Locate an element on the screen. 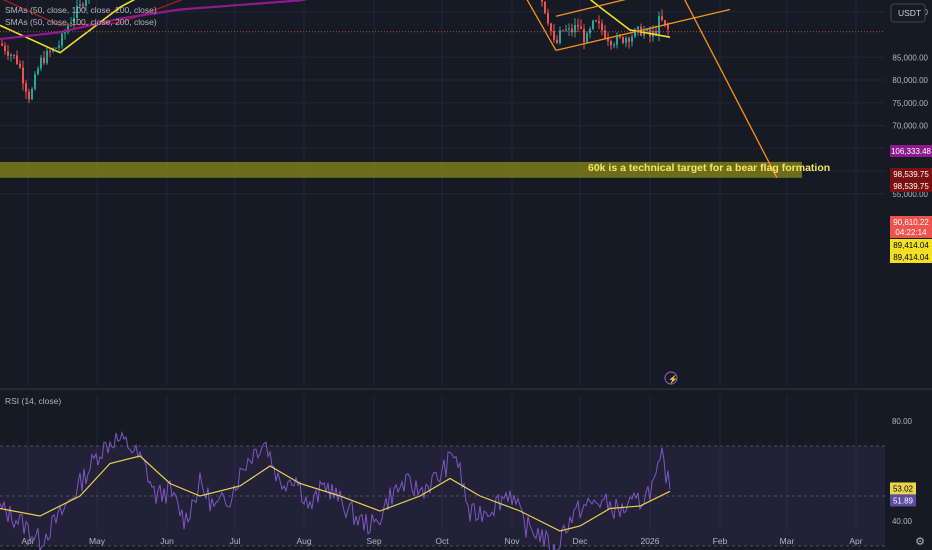 The width and height of the screenshot is (932, 550). currency-button: USDT is located at coordinates (908, 13).